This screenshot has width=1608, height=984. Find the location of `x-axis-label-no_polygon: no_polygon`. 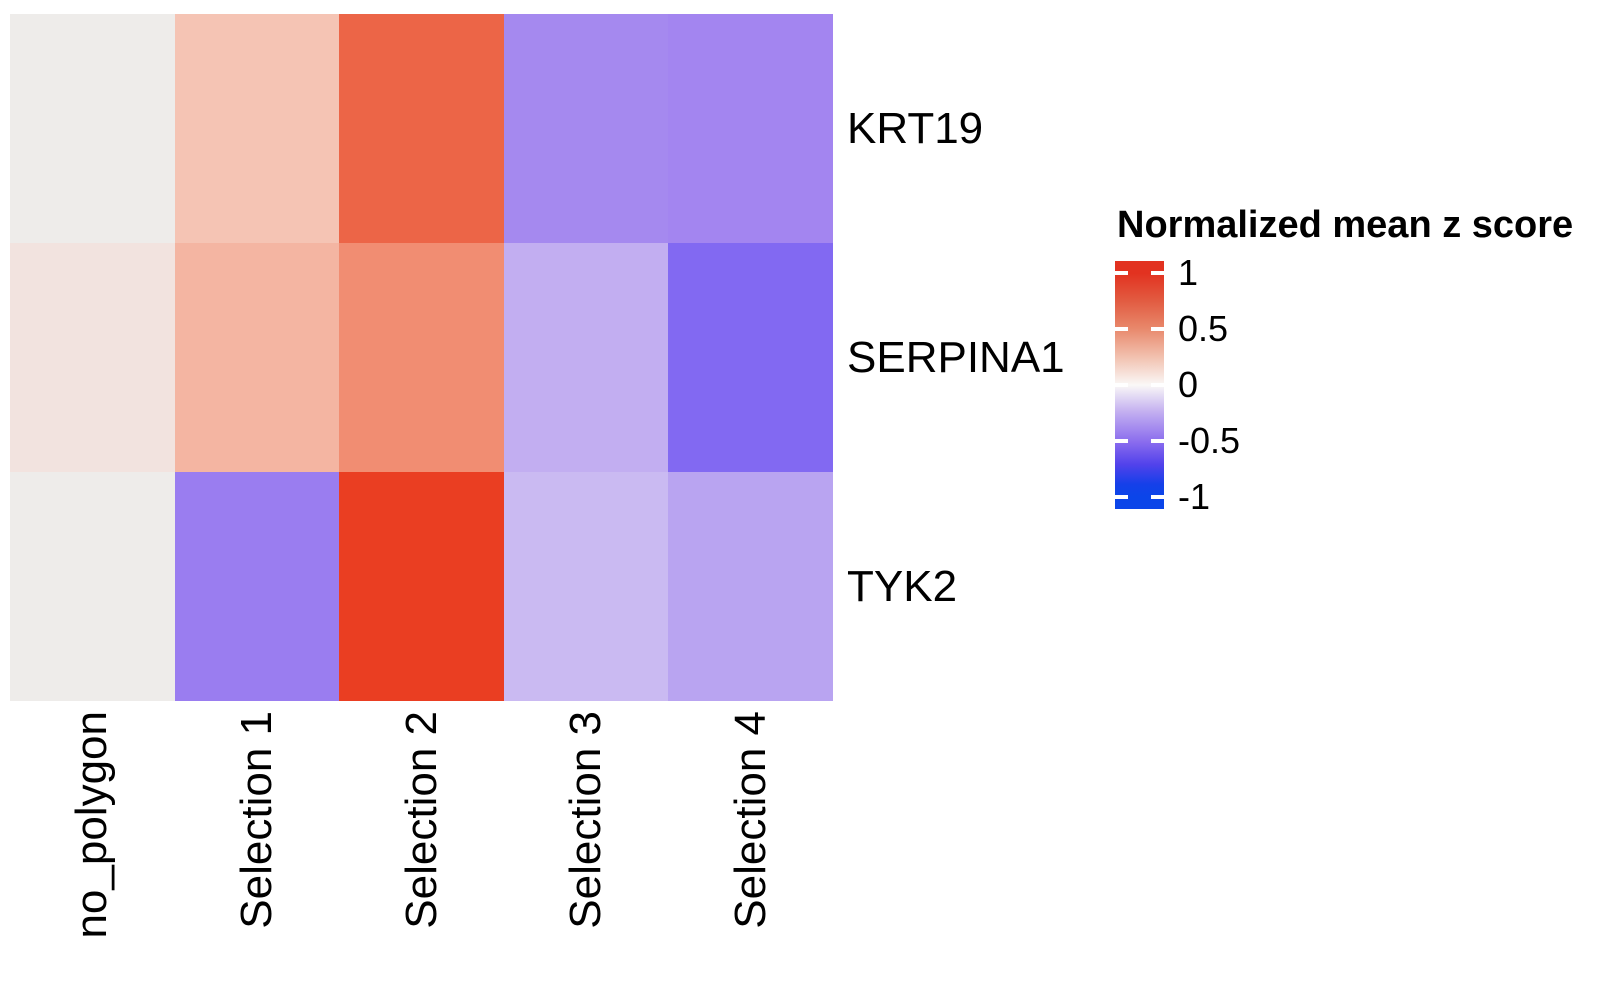

x-axis-label-no_polygon: no_polygon is located at coordinates (92, 825).